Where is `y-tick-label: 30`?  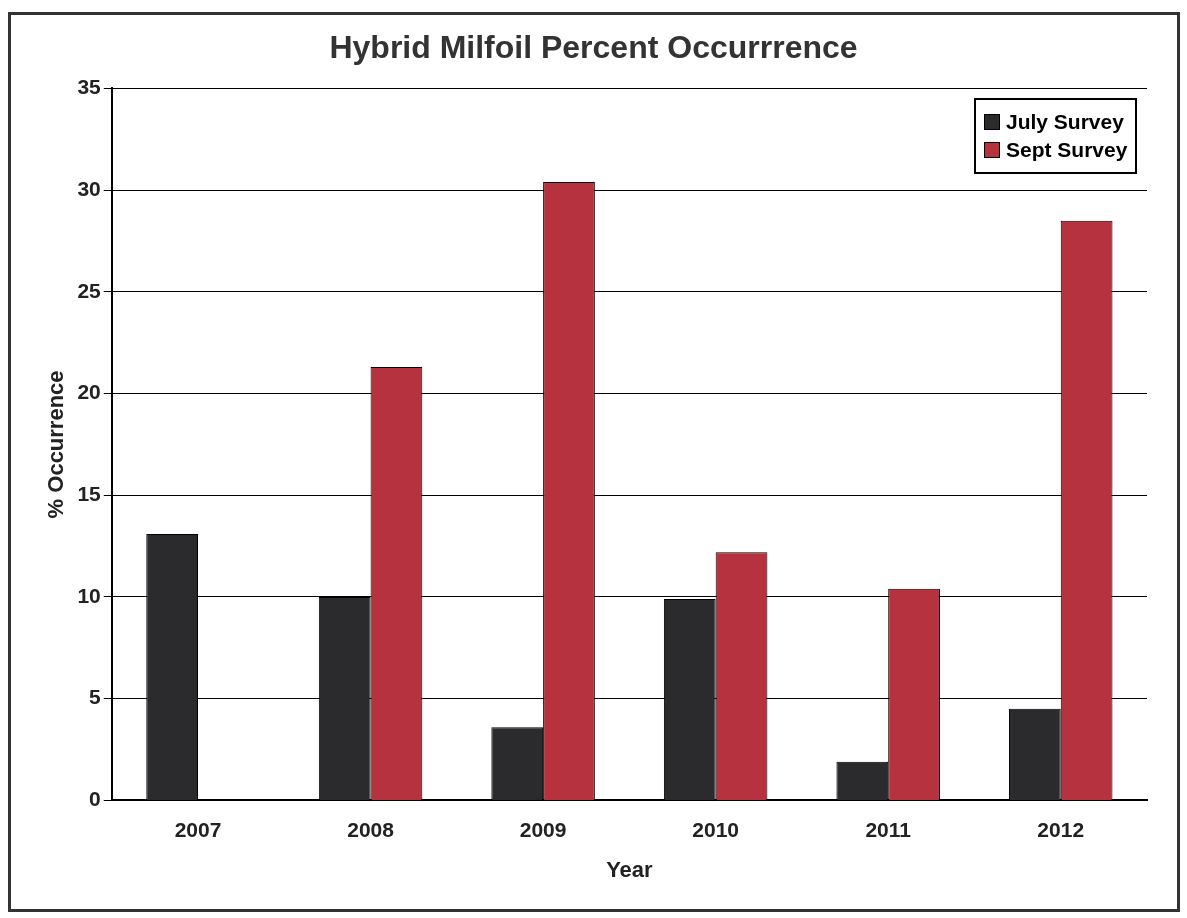
y-tick-label: 30 is located at coordinates (89, 188).